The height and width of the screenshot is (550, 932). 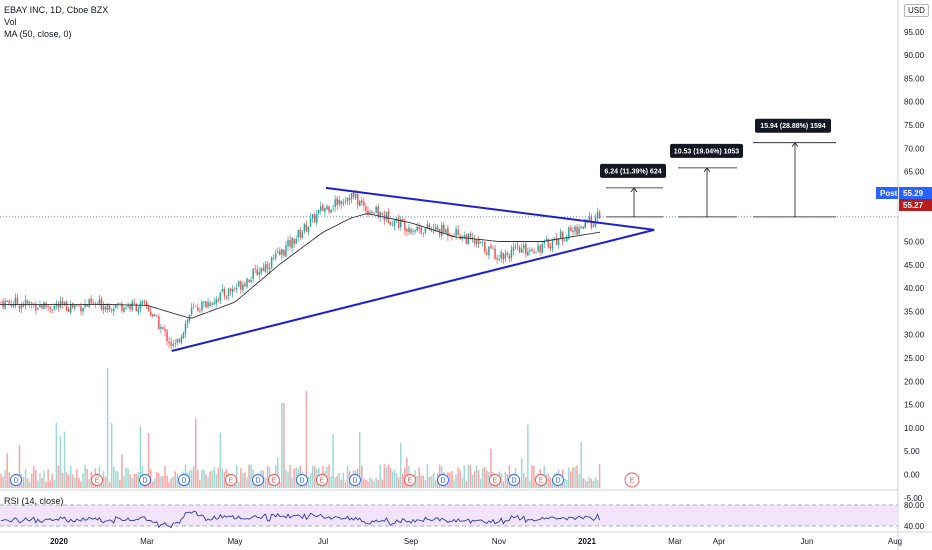 What do you see at coordinates (10, 22) in the screenshot?
I see `volume-legend: Vol` at bounding box center [10, 22].